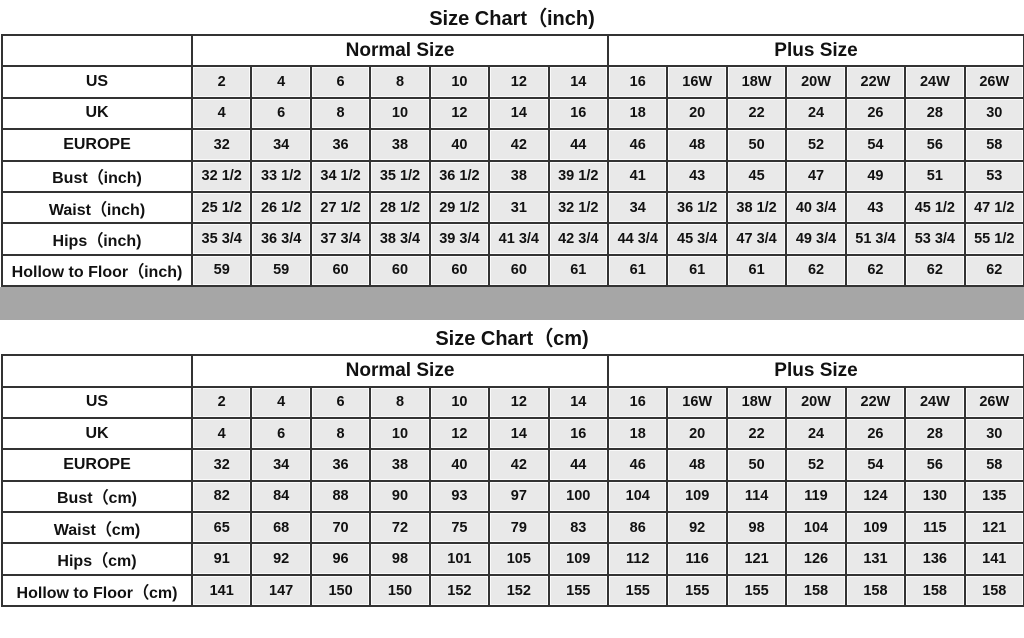  I want to click on value-cell: 18, so click(638, 113).